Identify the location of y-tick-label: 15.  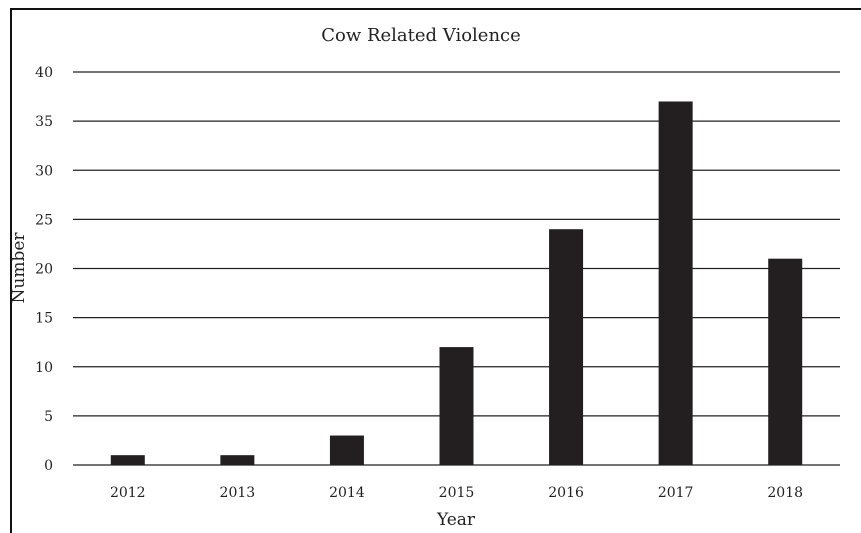
(44, 319).